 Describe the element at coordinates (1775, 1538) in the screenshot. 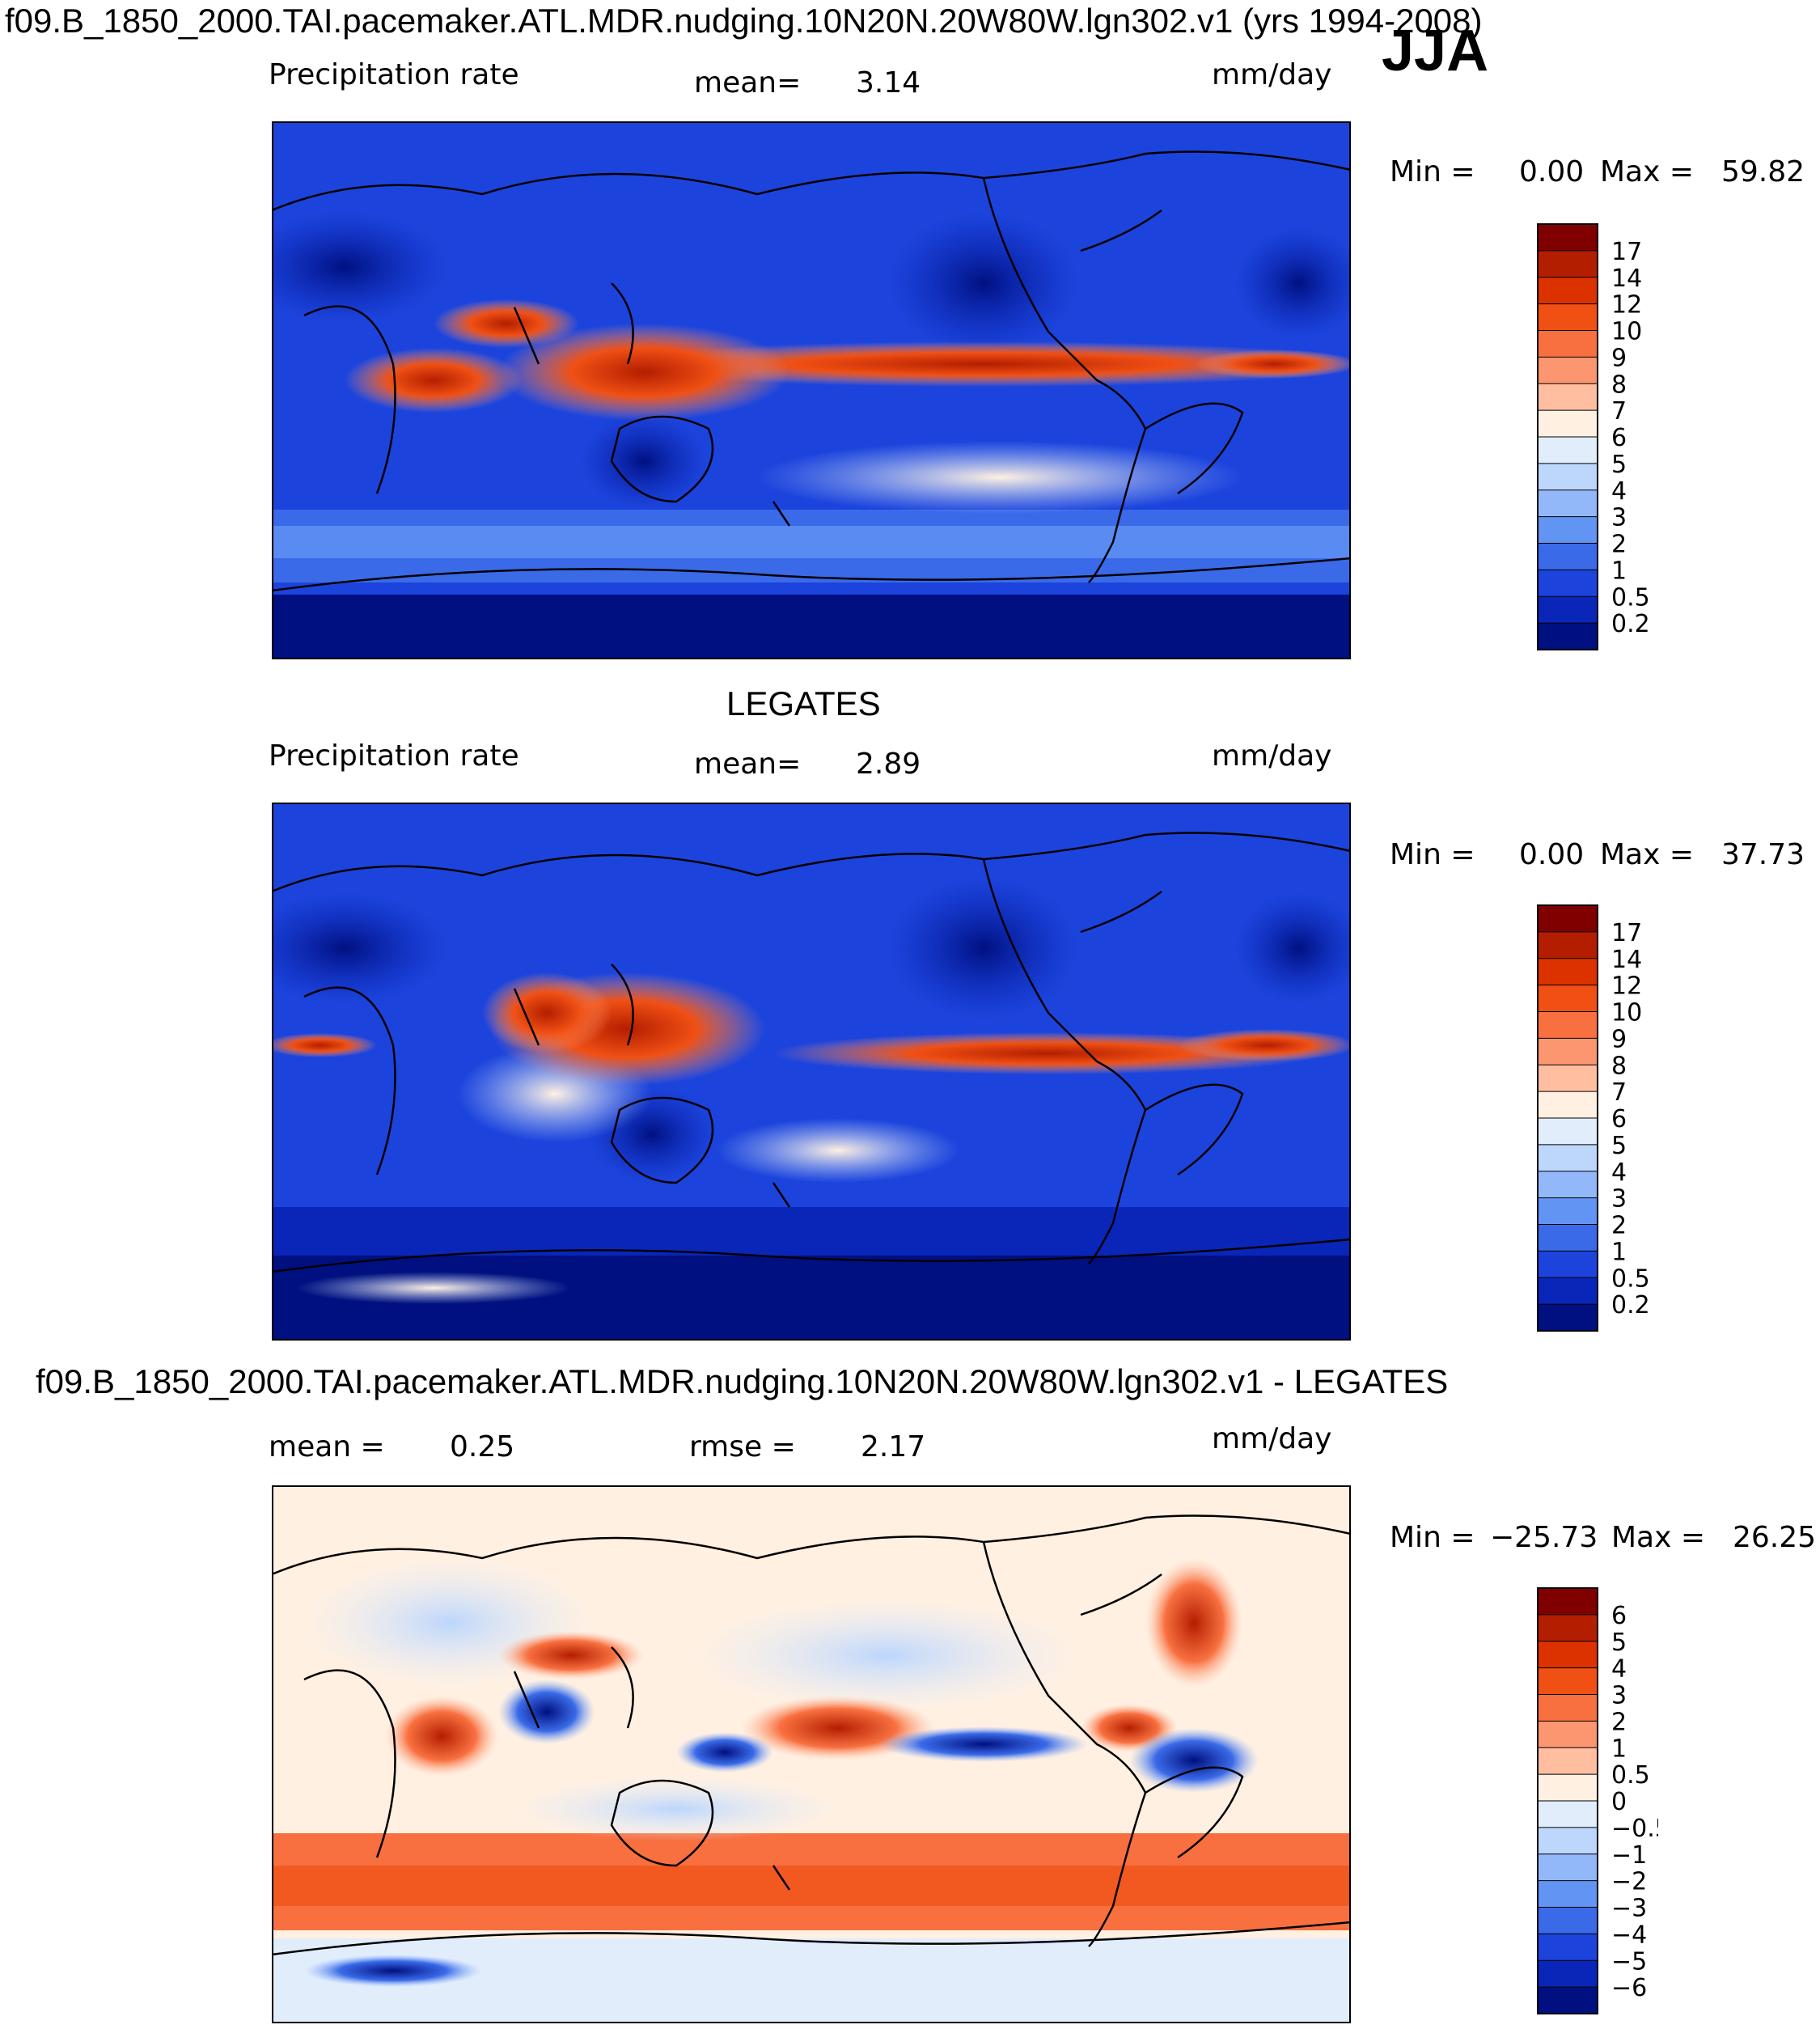

I see `panel3-max-value: 26.25` at that location.